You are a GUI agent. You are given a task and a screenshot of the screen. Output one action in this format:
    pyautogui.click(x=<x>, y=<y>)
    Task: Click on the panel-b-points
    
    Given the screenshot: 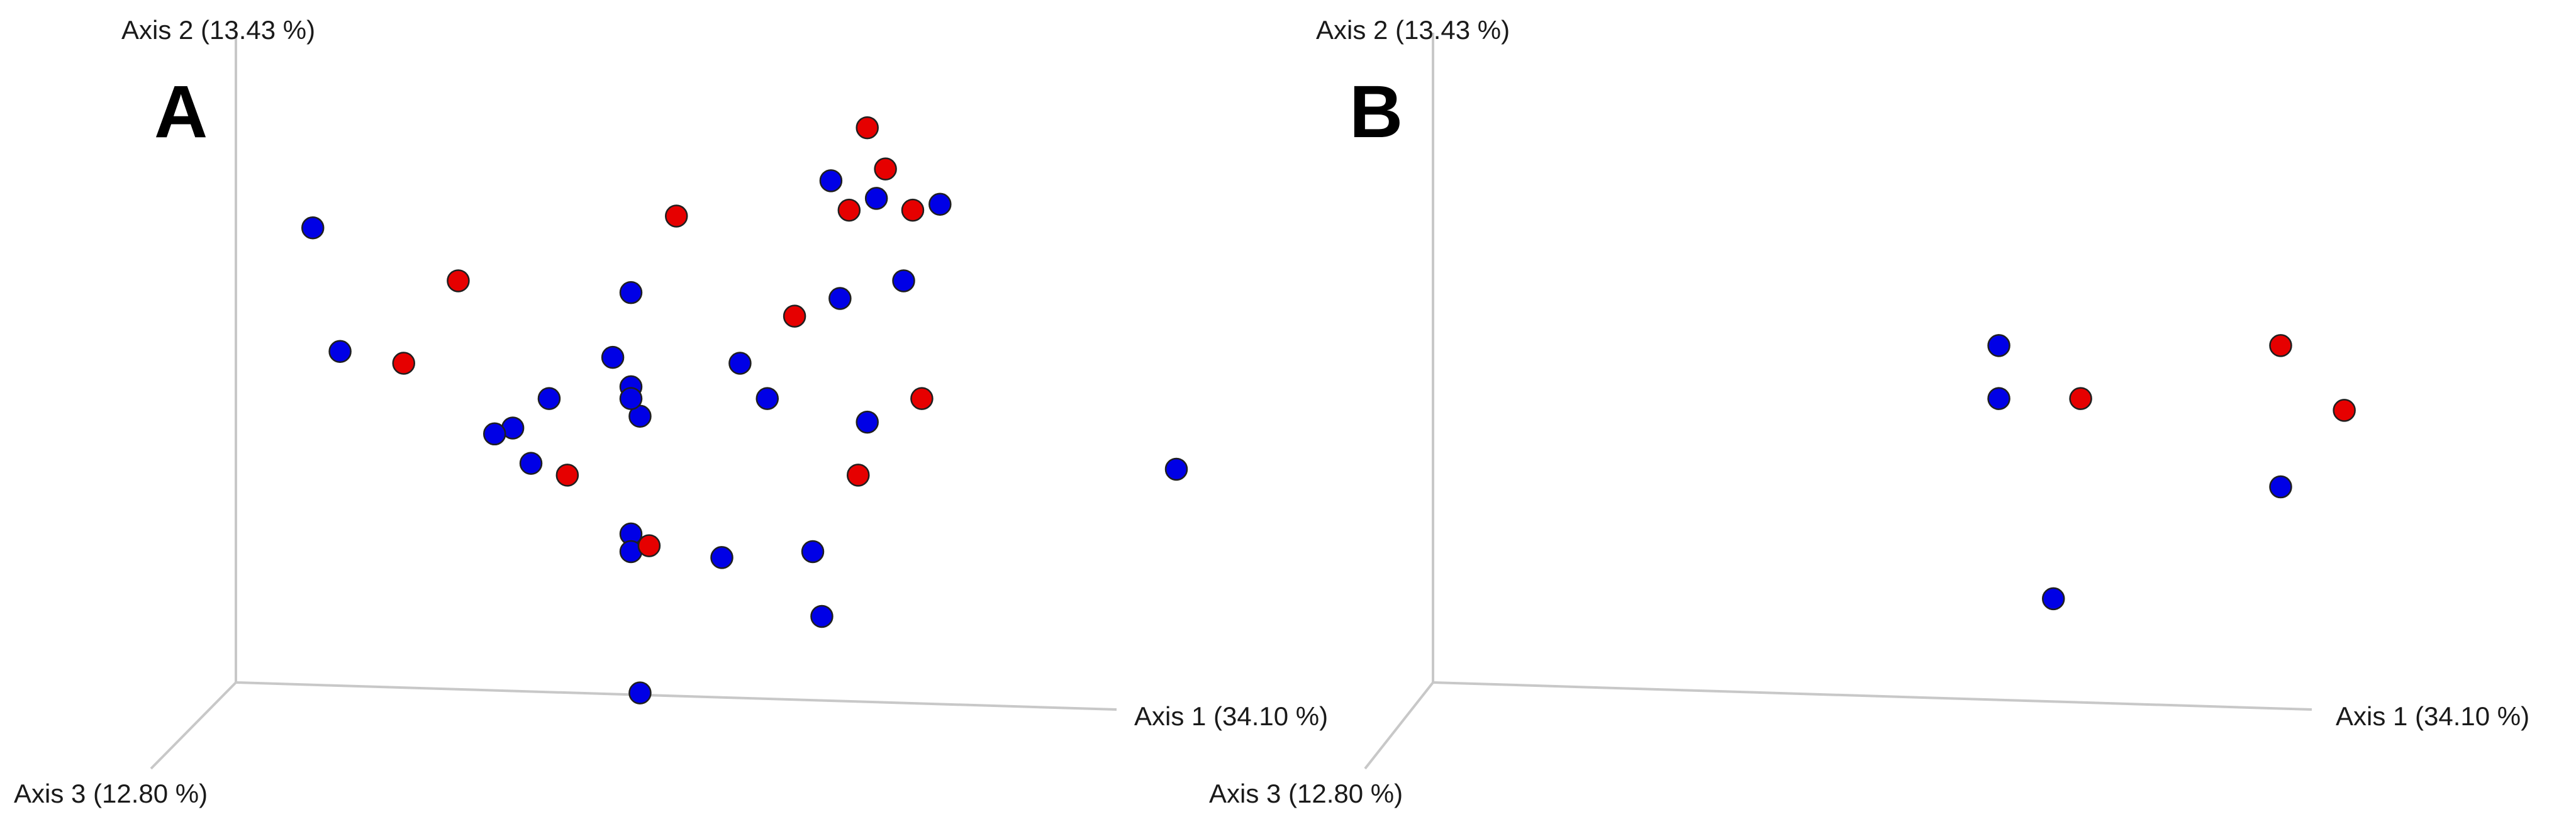 What is the action you would take?
    pyautogui.click(x=2171, y=472)
    